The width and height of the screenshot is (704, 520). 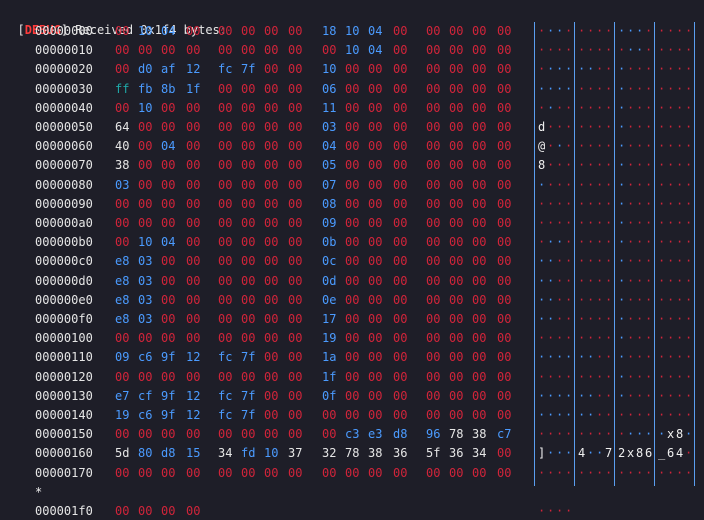 What do you see at coordinates (542, 146) in the screenshot?
I see `ascii-char: @` at bounding box center [542, 146].